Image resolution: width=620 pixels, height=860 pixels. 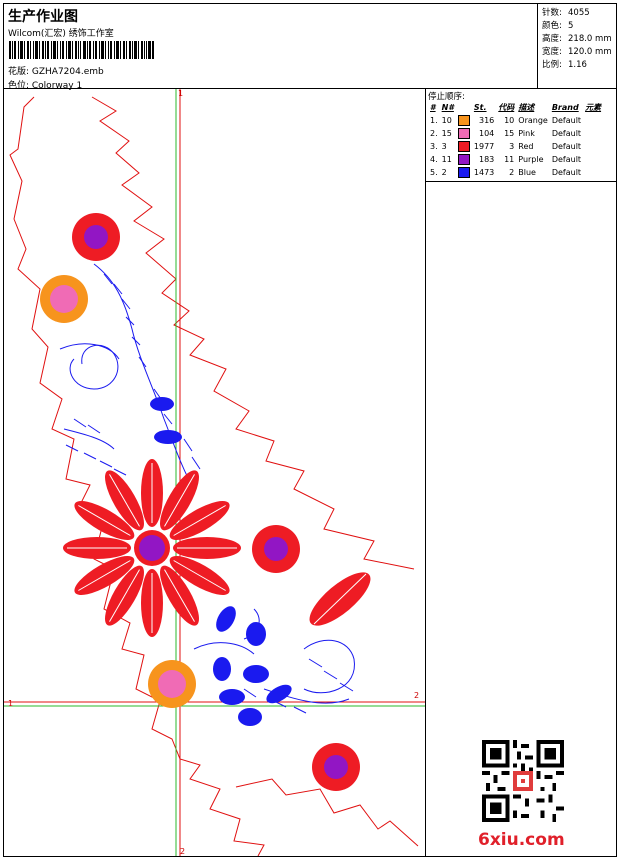 I want to click on header-divider, so click(x=310, y=88).